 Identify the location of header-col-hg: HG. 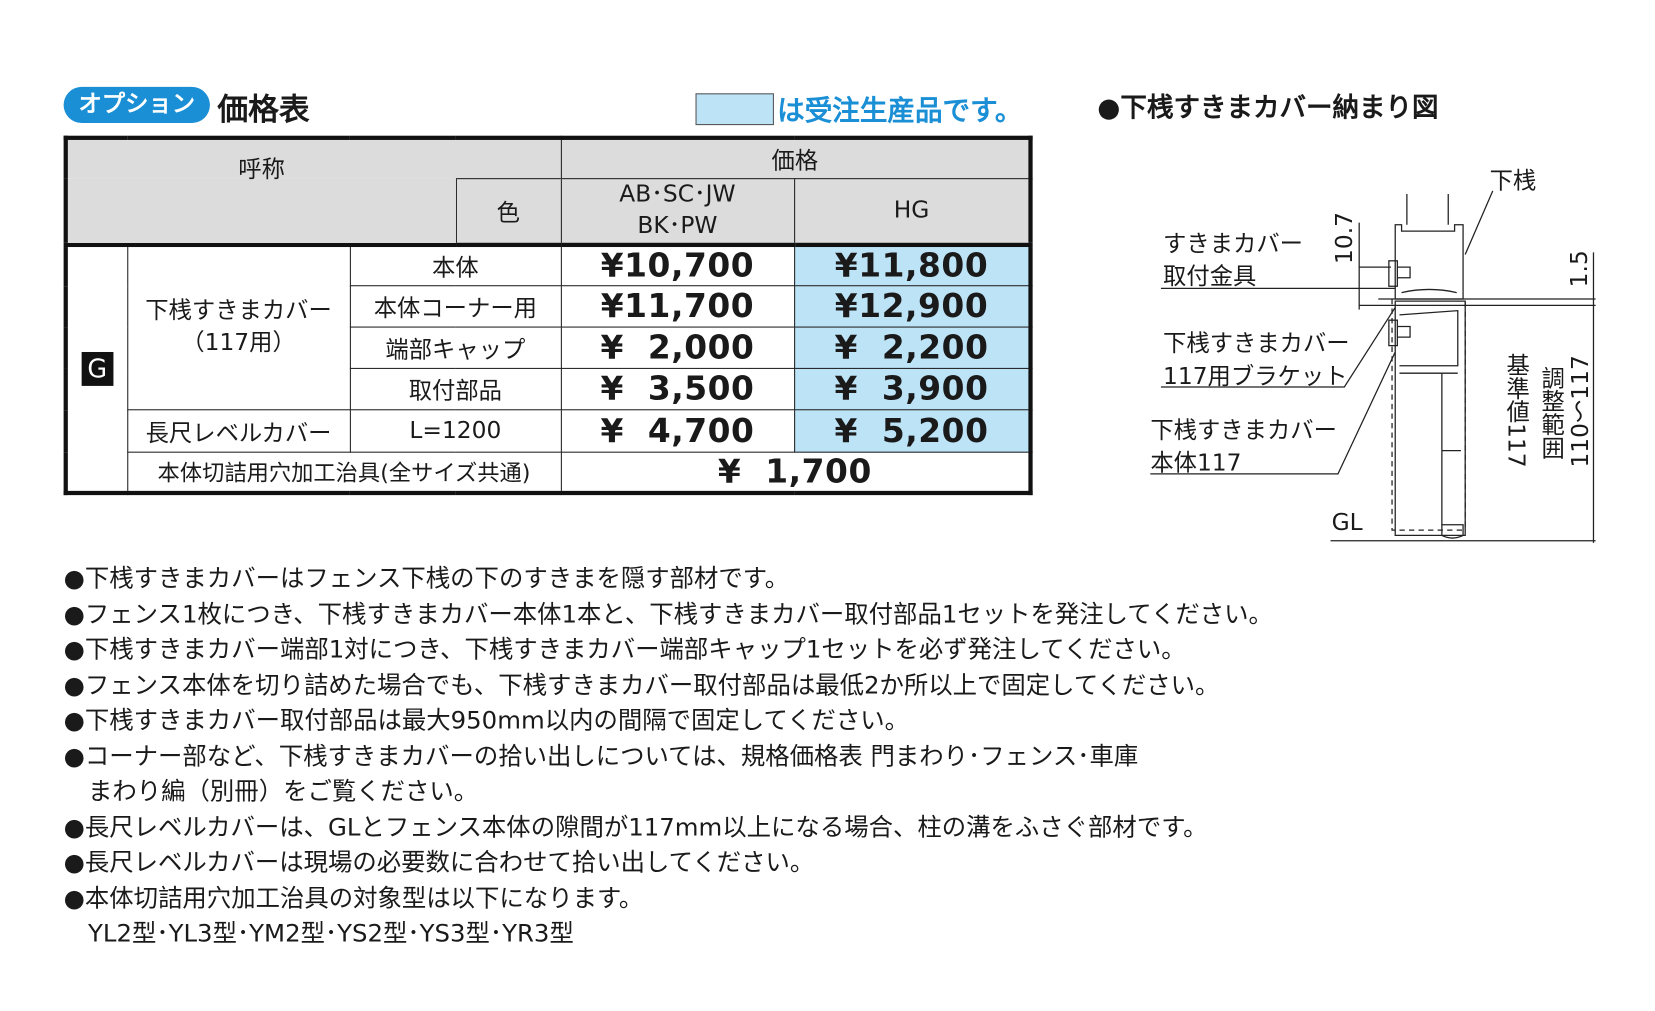
(912, 212).